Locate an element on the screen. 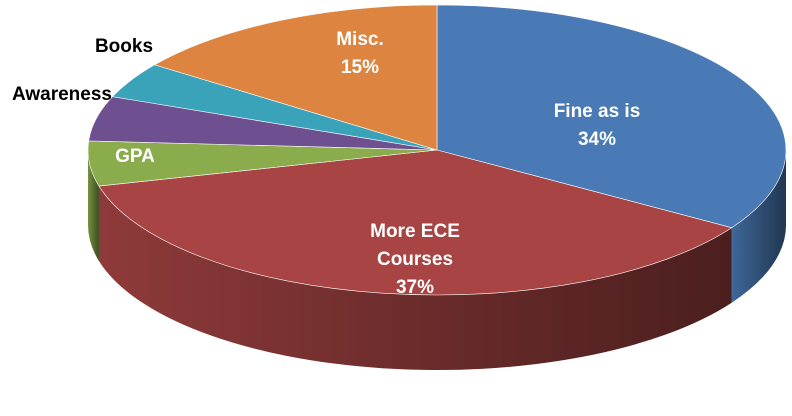  value-label: 37% is located at coordinates (415, 287).